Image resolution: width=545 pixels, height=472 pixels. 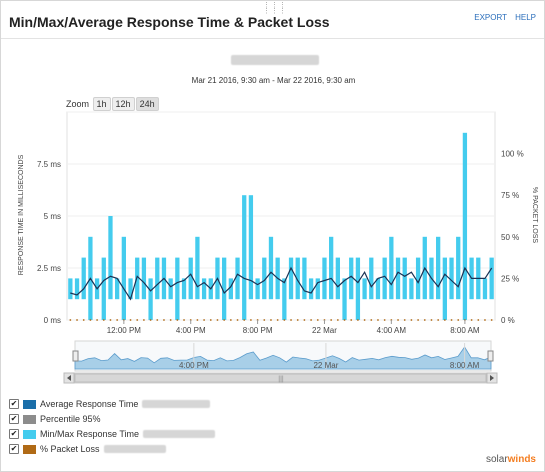 I want to click on y-tick-label: 2.5 ms, so click(x=49, y=268).